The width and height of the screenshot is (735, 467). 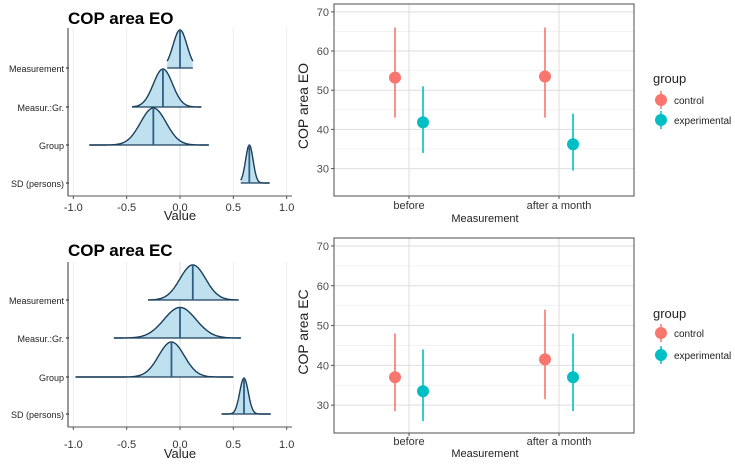 I want to click on pr-ylabel-ec: COP area EC, so click(x=303, y=331).